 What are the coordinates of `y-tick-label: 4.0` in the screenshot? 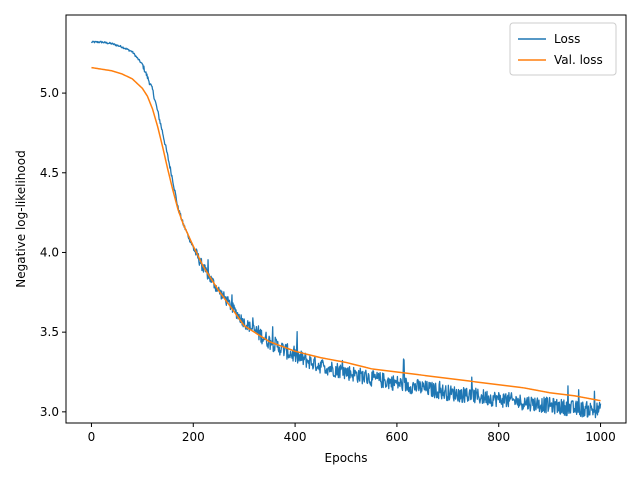 It's located at (49, 252).